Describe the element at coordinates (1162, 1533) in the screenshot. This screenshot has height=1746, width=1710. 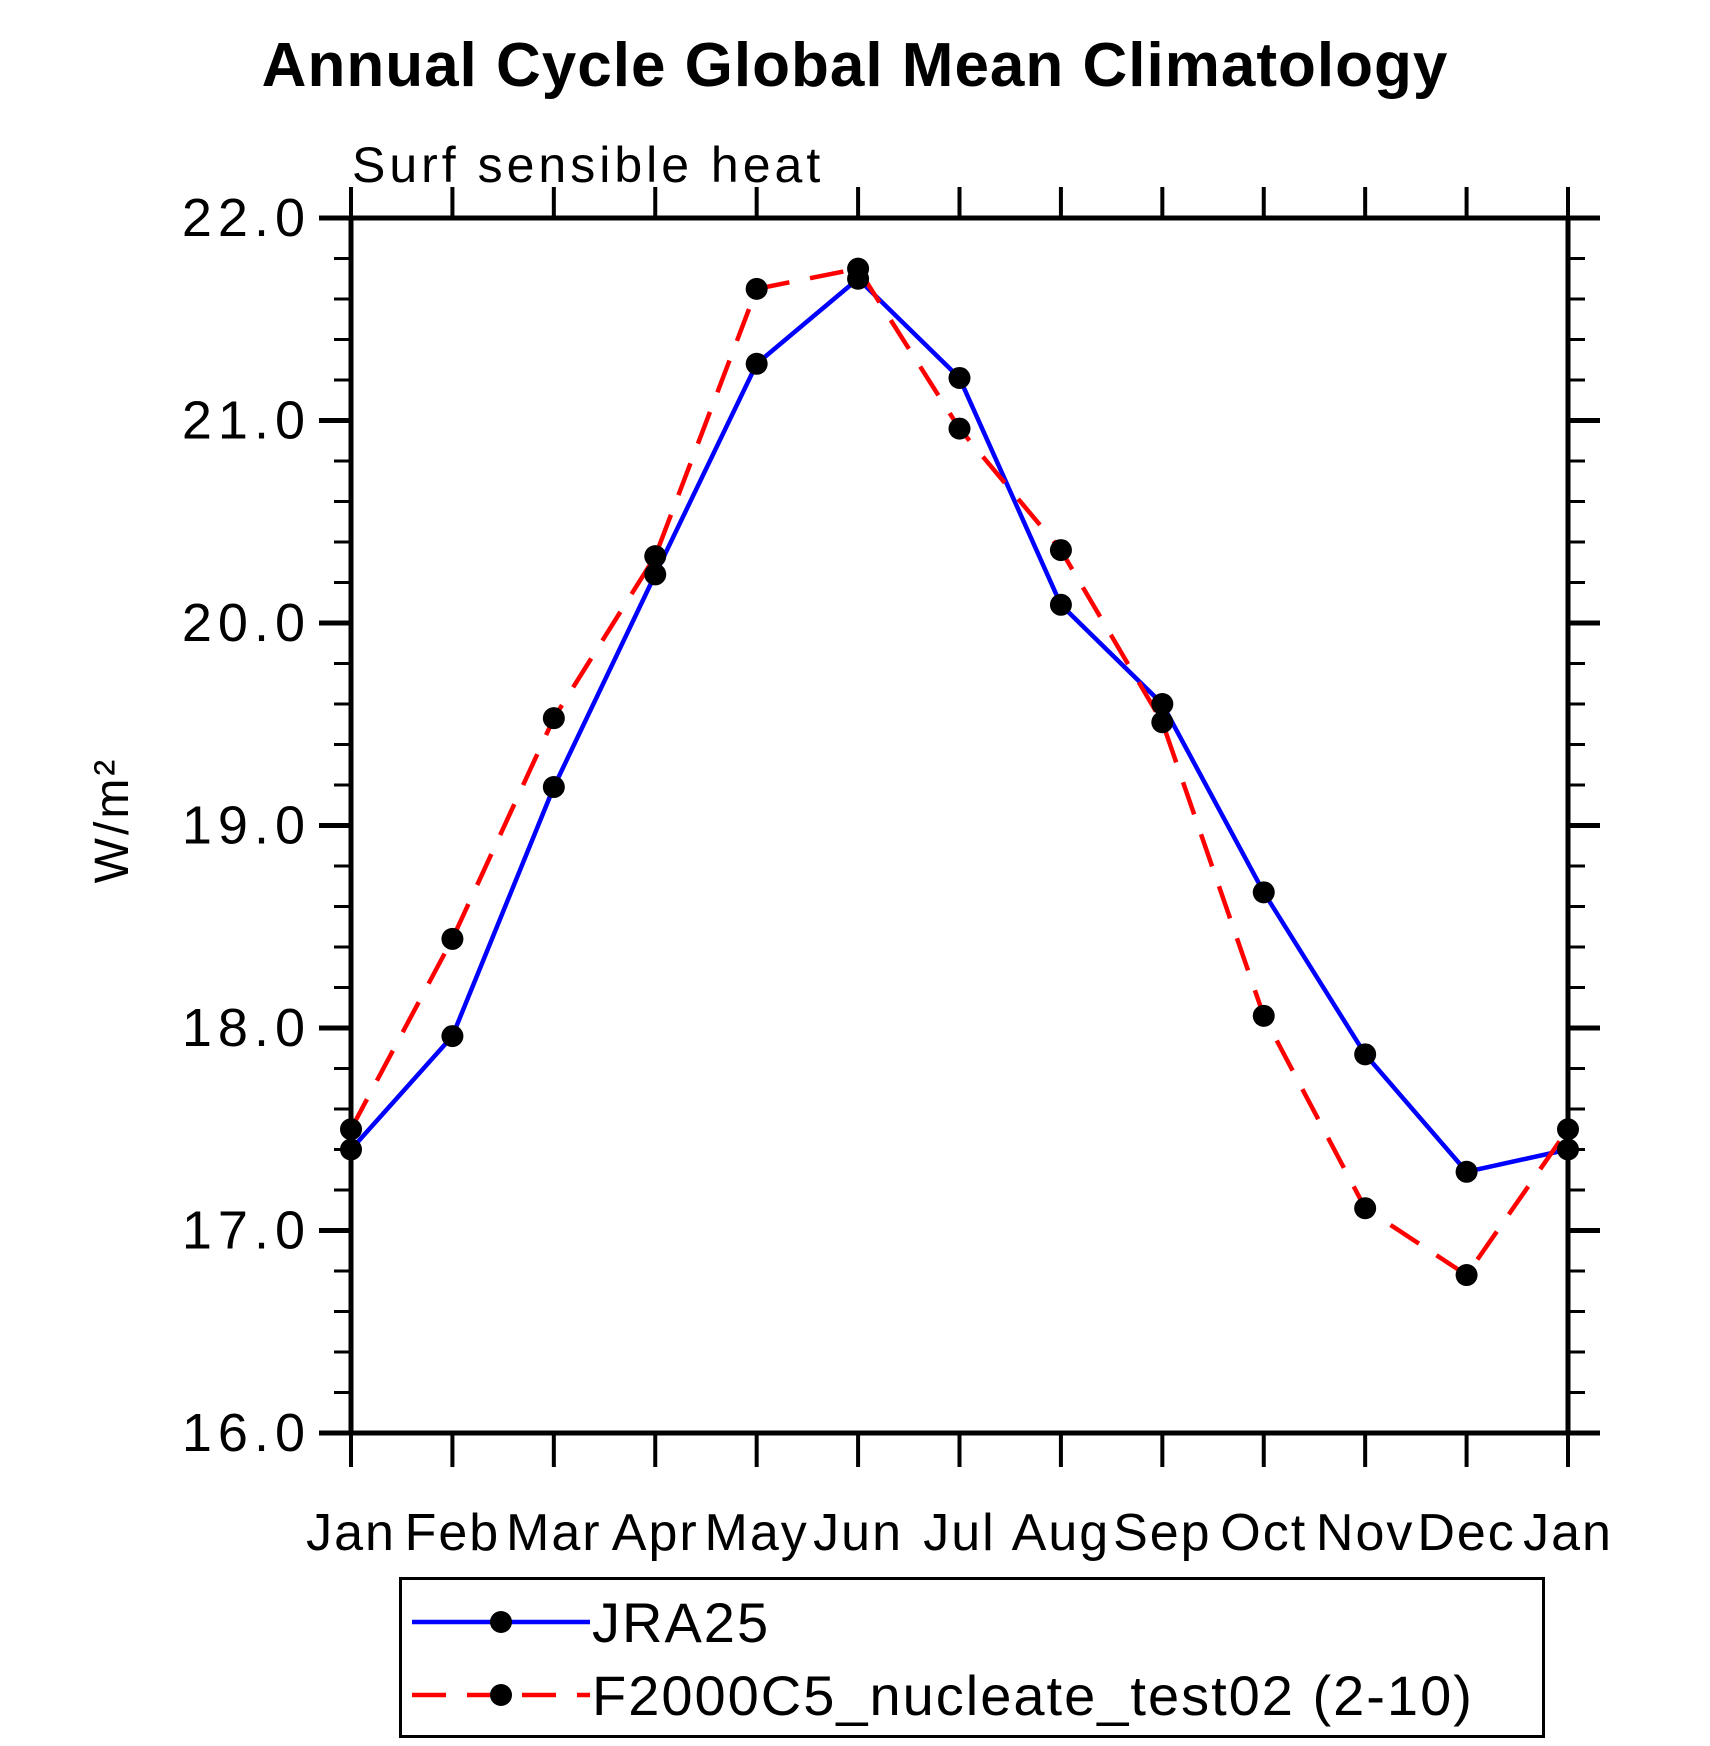
I see `x-tick-label: Sep` at that location.